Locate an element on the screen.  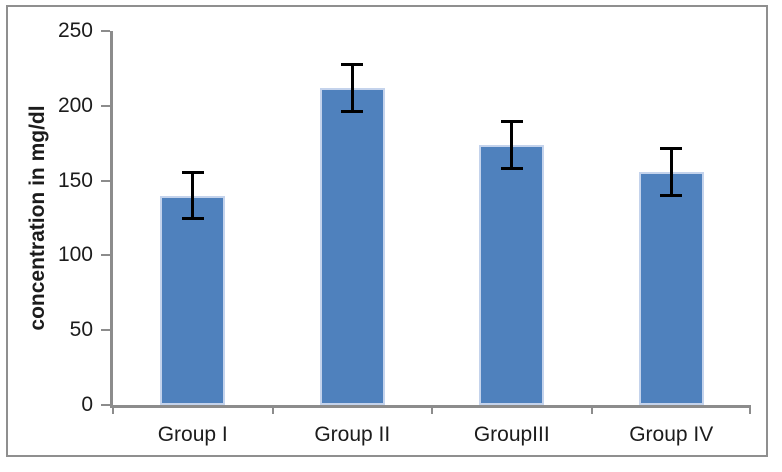
y-axis-line is located at coordinates (111, 218).